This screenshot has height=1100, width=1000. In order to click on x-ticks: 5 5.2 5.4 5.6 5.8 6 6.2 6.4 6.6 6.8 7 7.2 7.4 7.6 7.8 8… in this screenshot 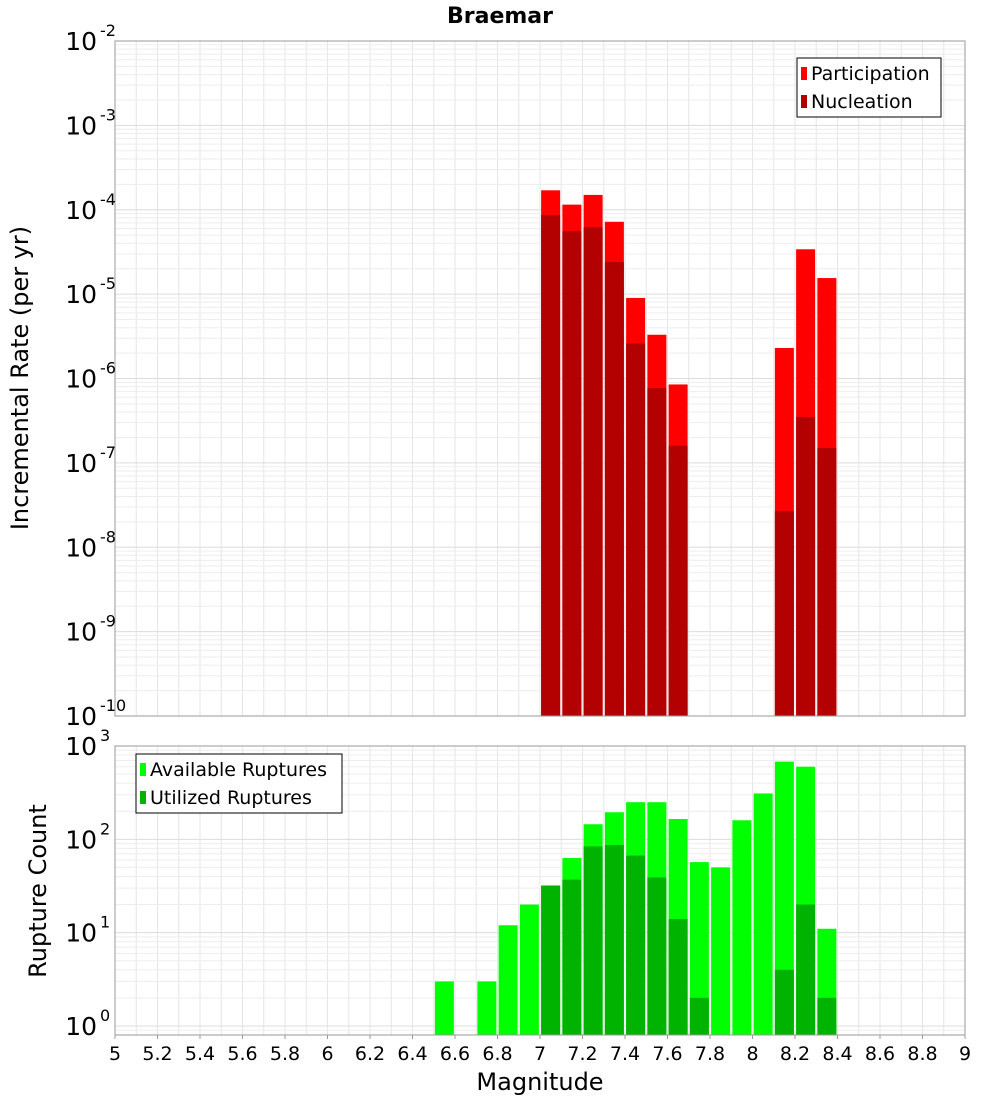, I will do `click(540, 1050)`.